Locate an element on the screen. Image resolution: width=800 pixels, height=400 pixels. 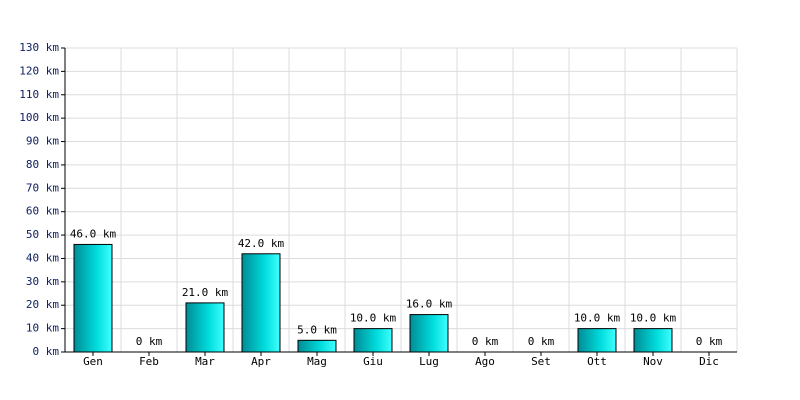
value-label: 46.0 km is located at coordinates (93, 233).